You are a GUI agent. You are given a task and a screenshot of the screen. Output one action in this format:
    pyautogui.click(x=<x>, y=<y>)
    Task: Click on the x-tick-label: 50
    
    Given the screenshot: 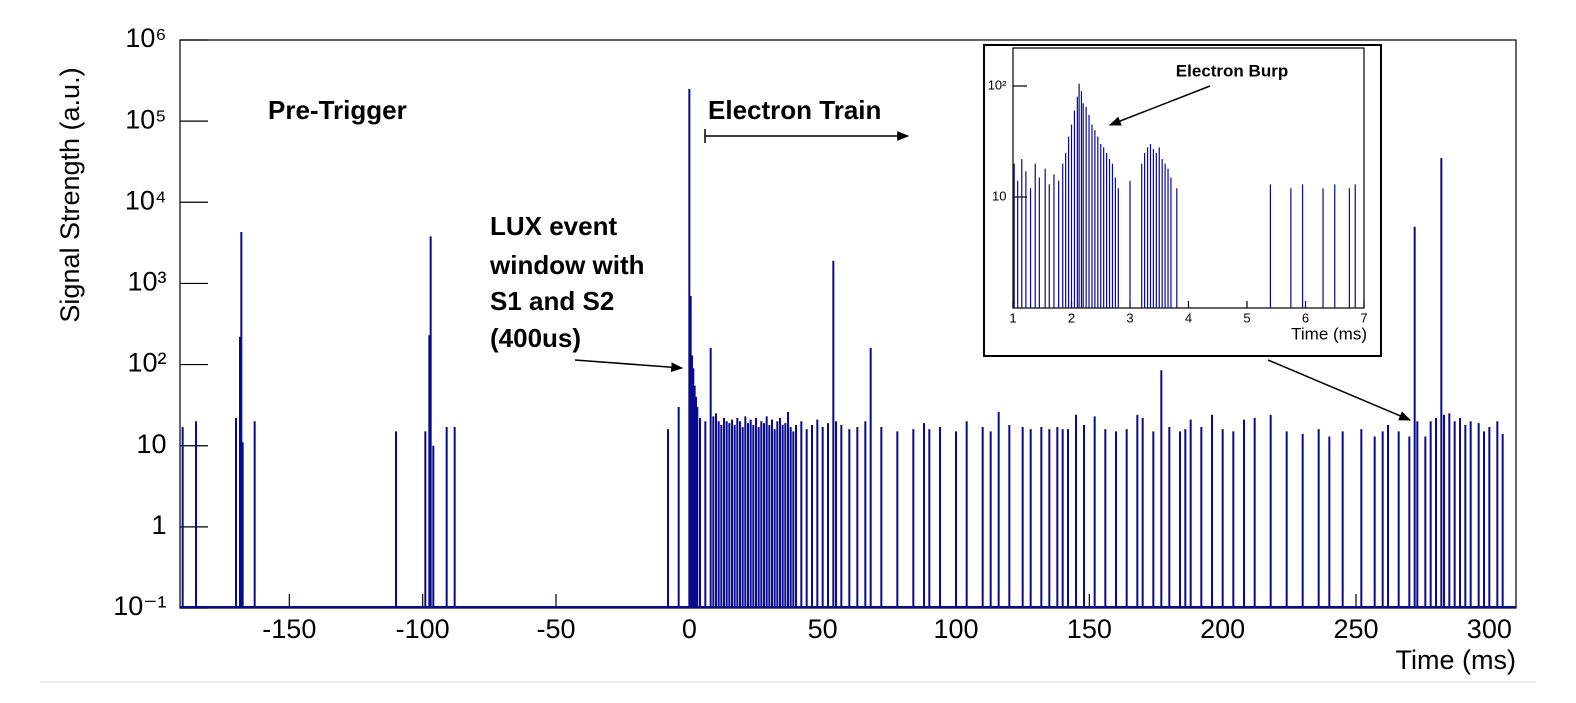 What is the action you would take?
    pyautogui.click(x=823, y=629)
    